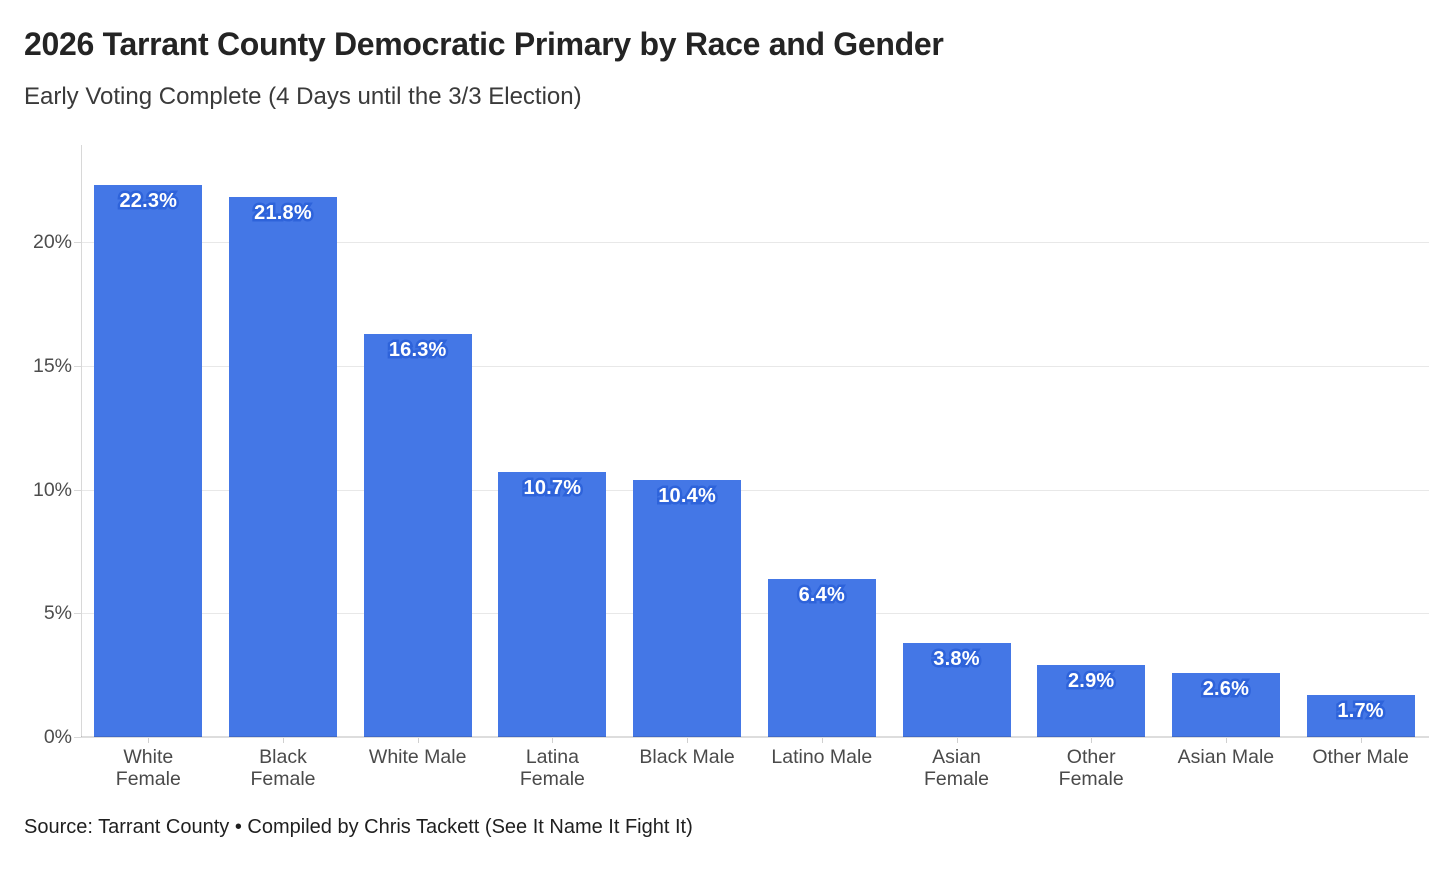 Image resolution: width=1456 pixels, height=891 pixels. Describe the element at coordinates (822, 757) in the screenshot. I see `x-axis-label-latino-male: Latino Male` at that location.